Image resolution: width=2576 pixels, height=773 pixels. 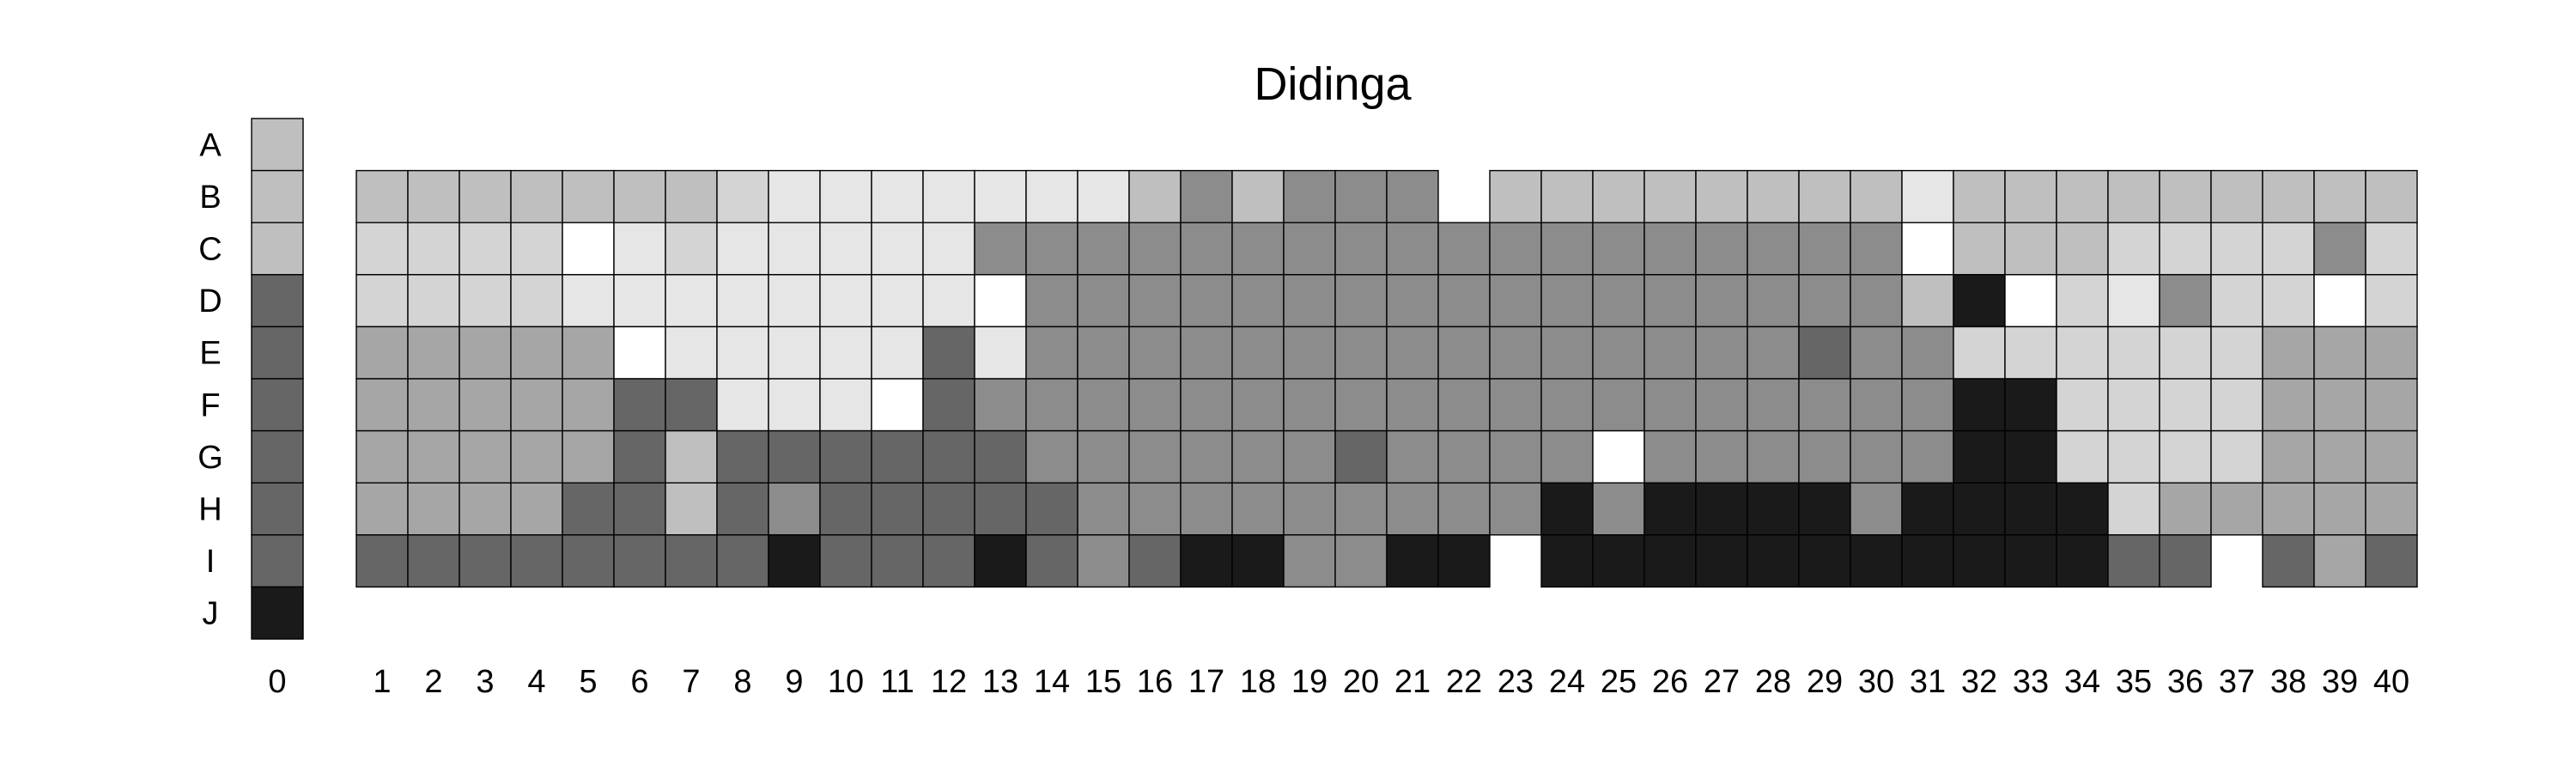 I want to click on column-label: 32, so click(x=1979, y=682).